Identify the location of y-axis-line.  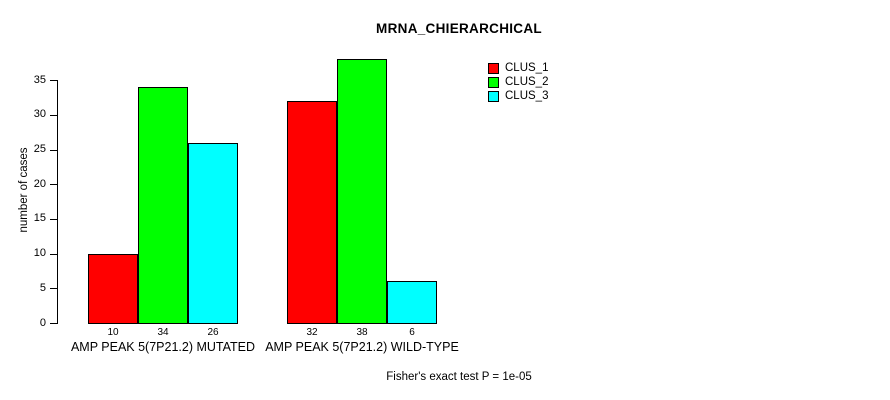
(57, 202).